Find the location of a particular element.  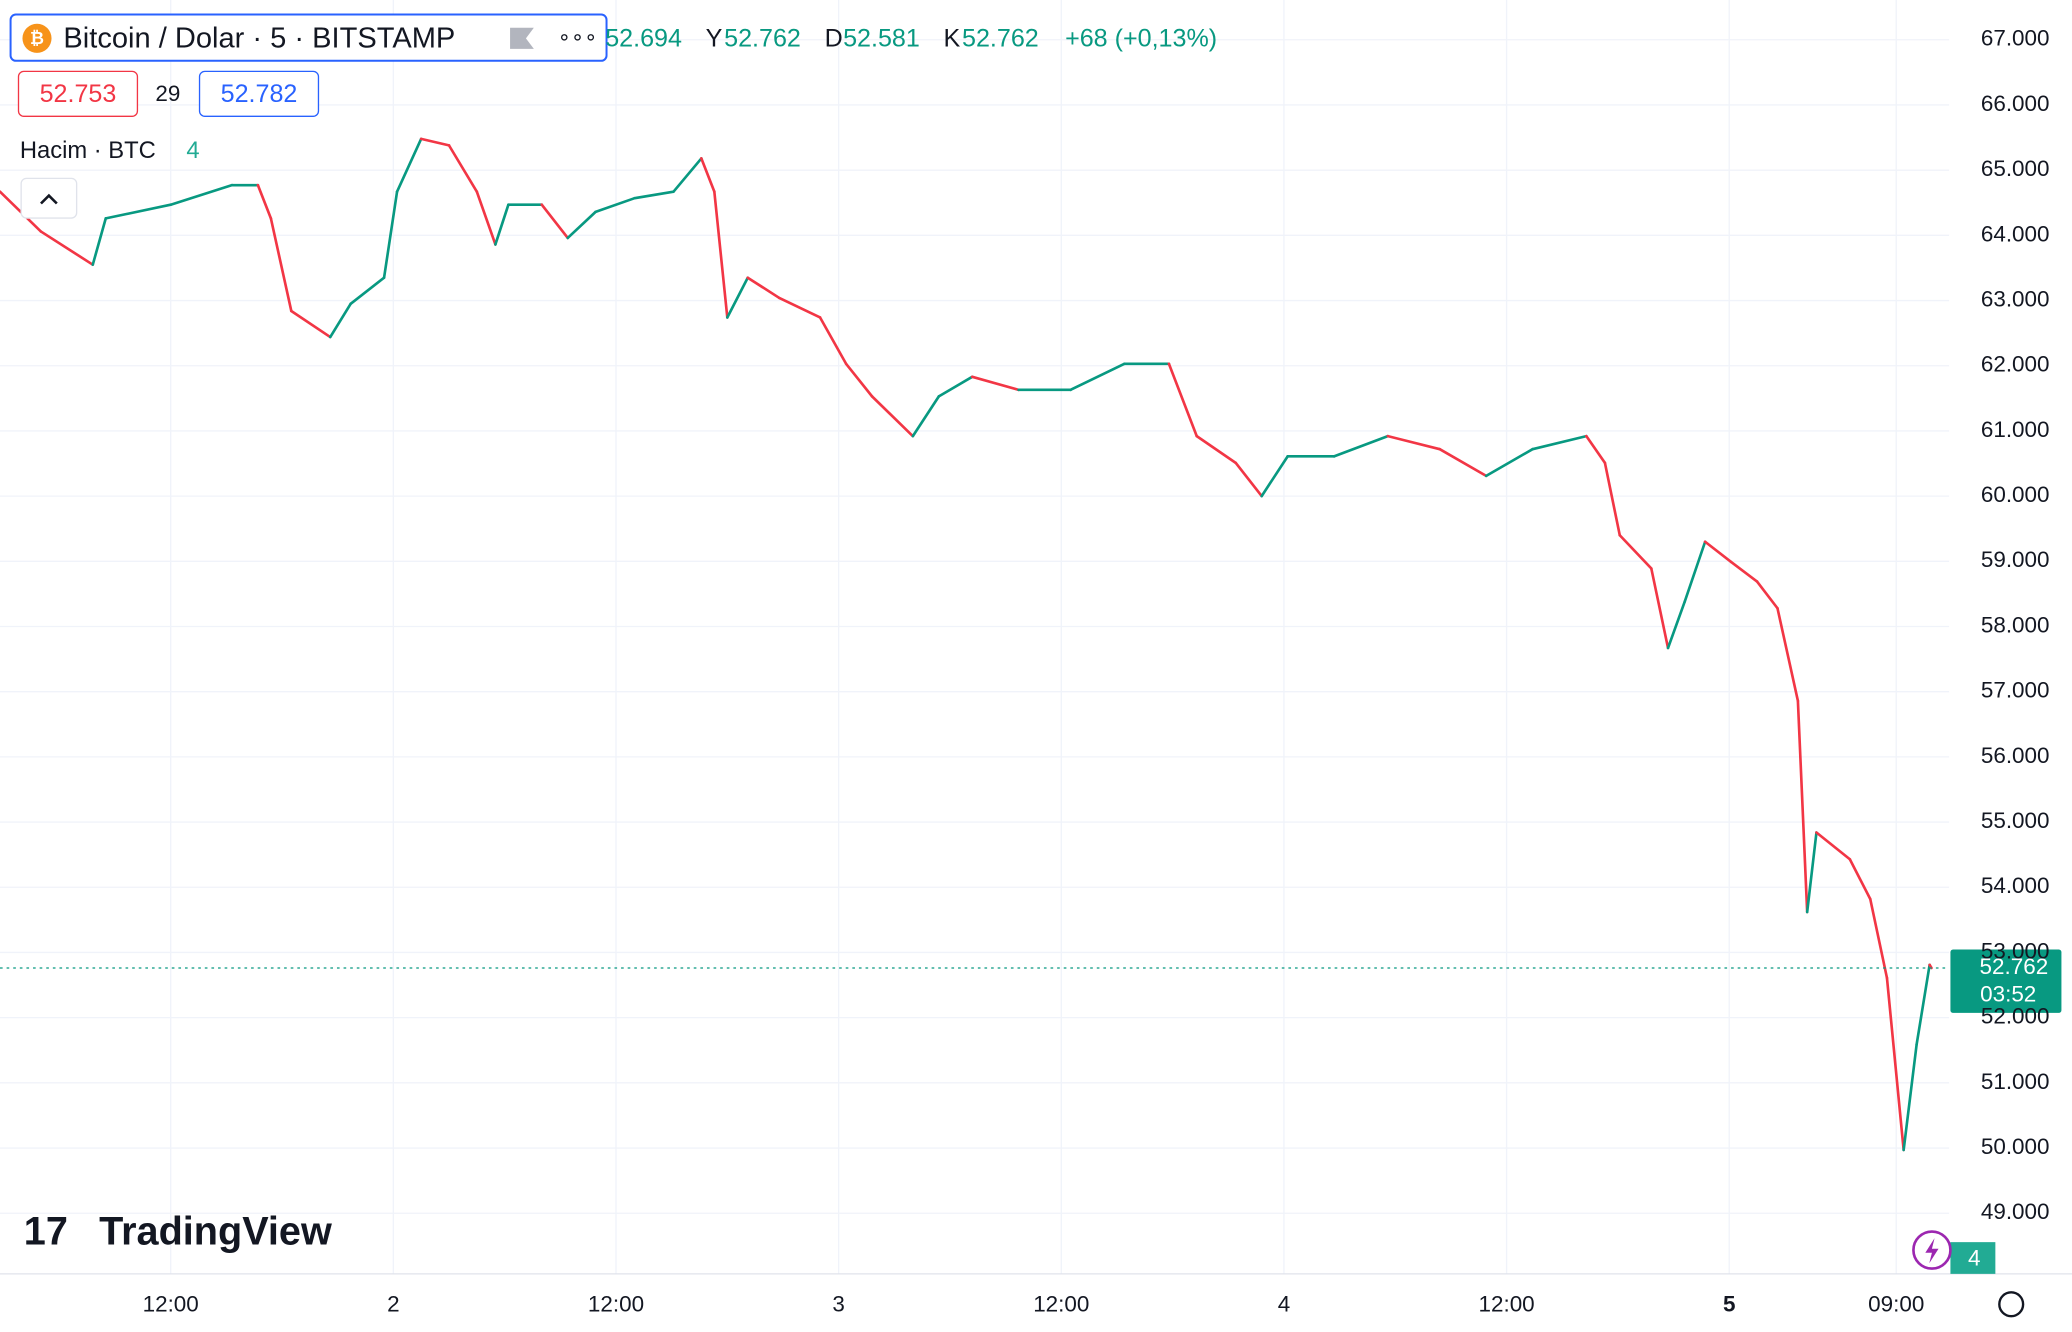

symbol-title: Bitcoin / Dolar · 5 · BITSTAMP is located at coordinates (259, 38).